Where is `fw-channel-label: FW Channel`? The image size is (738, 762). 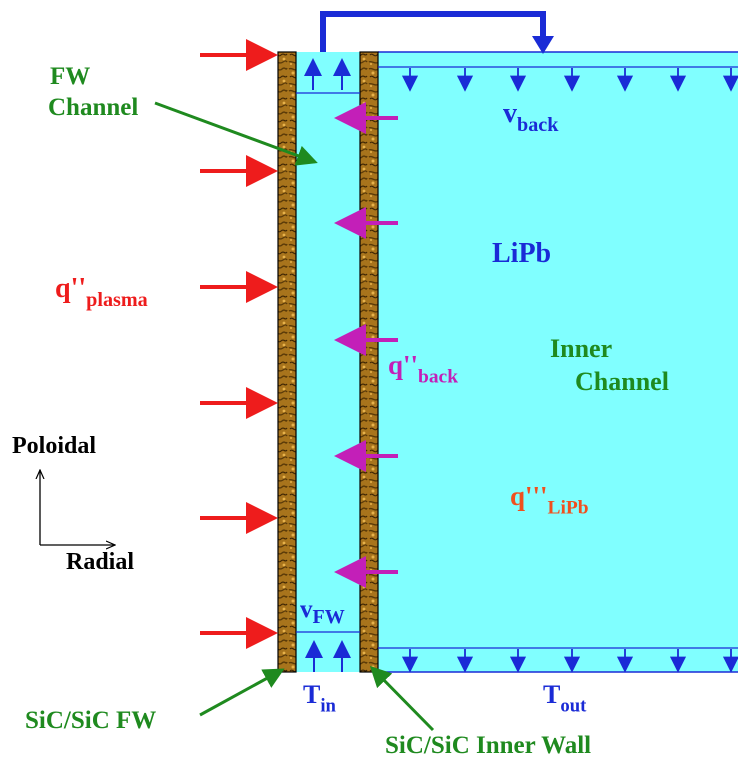
fw-channel-label: FW Channel is located at coordinates (93, 92).